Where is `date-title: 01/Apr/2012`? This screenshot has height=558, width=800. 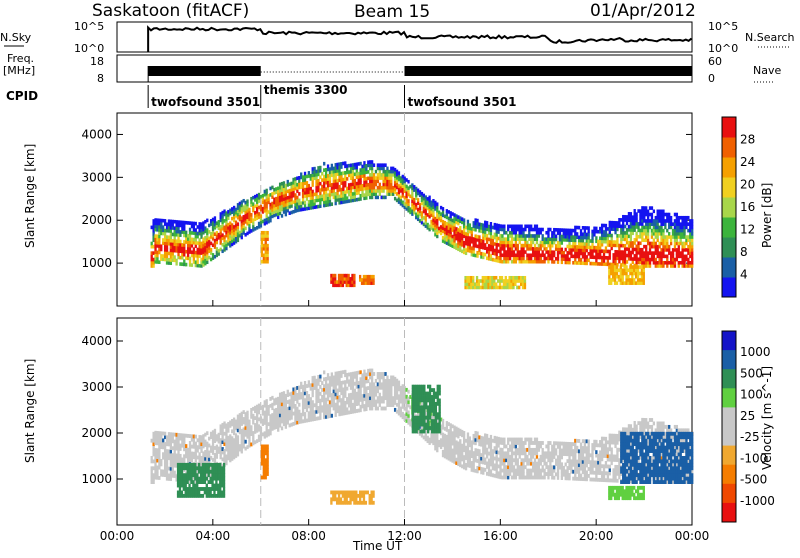 date-title: 01/Apr/2012 is located at coordinates (643, 11).